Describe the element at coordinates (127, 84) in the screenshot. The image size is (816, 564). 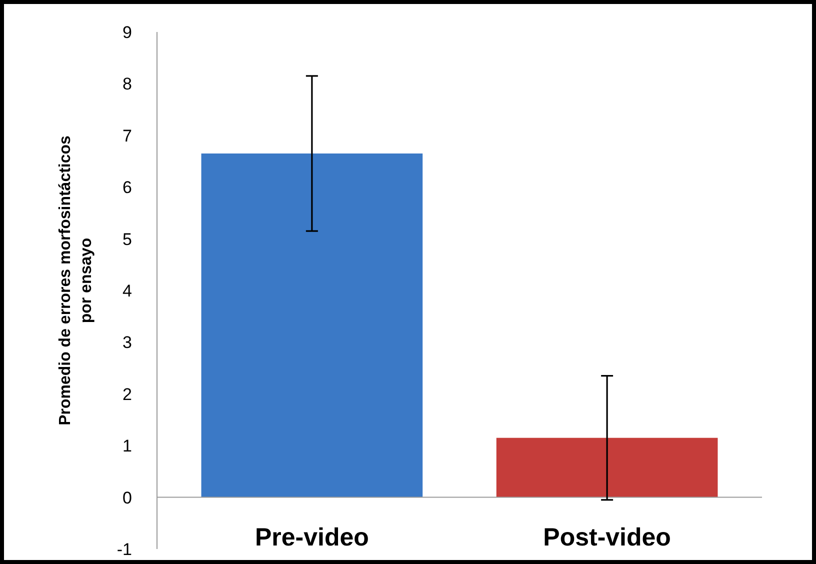
I see `y-tick-label: 8` at that location.